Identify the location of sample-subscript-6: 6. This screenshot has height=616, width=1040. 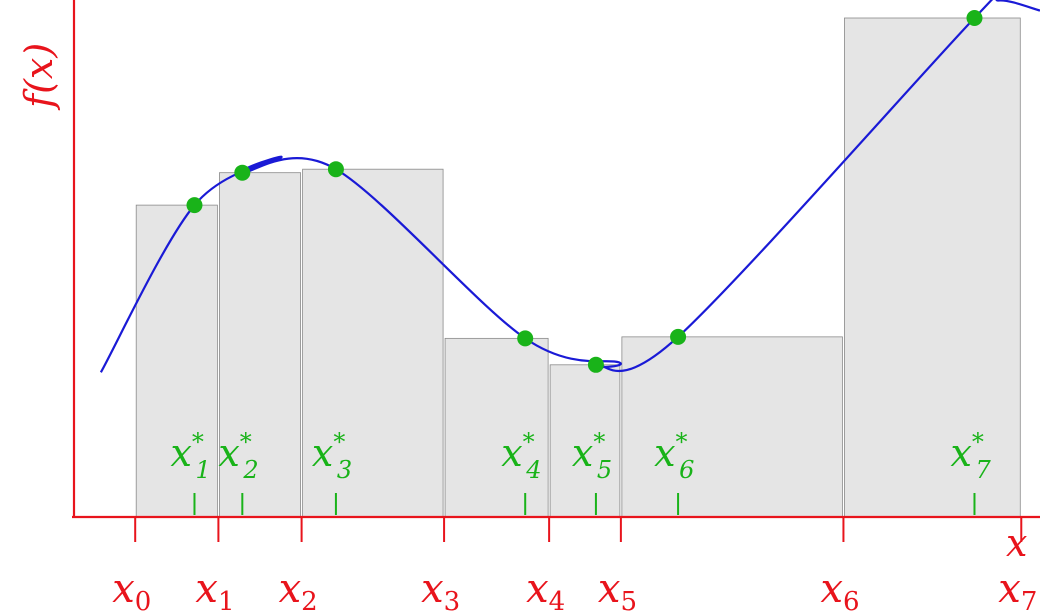
(686, 470).